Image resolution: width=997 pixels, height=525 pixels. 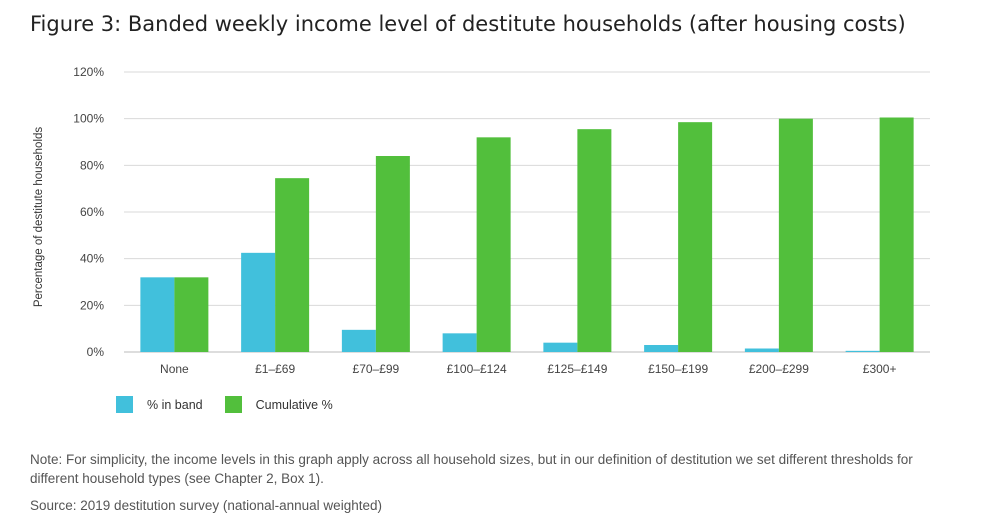 What do you see at coordinates (275, 369) in the screenshot?
I see `x-tick-label: £1–£69` at bounding box center [275, 369].